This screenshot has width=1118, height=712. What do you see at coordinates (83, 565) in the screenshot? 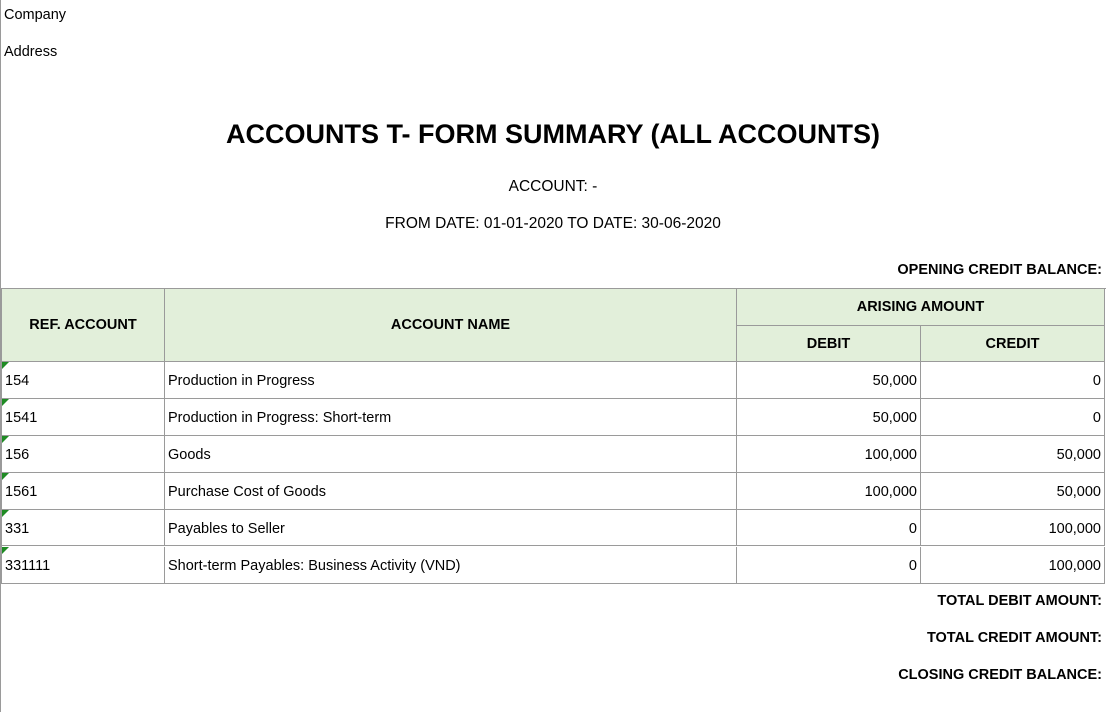
I see `ref-cell: 331111` at bounding box center [83, 565].